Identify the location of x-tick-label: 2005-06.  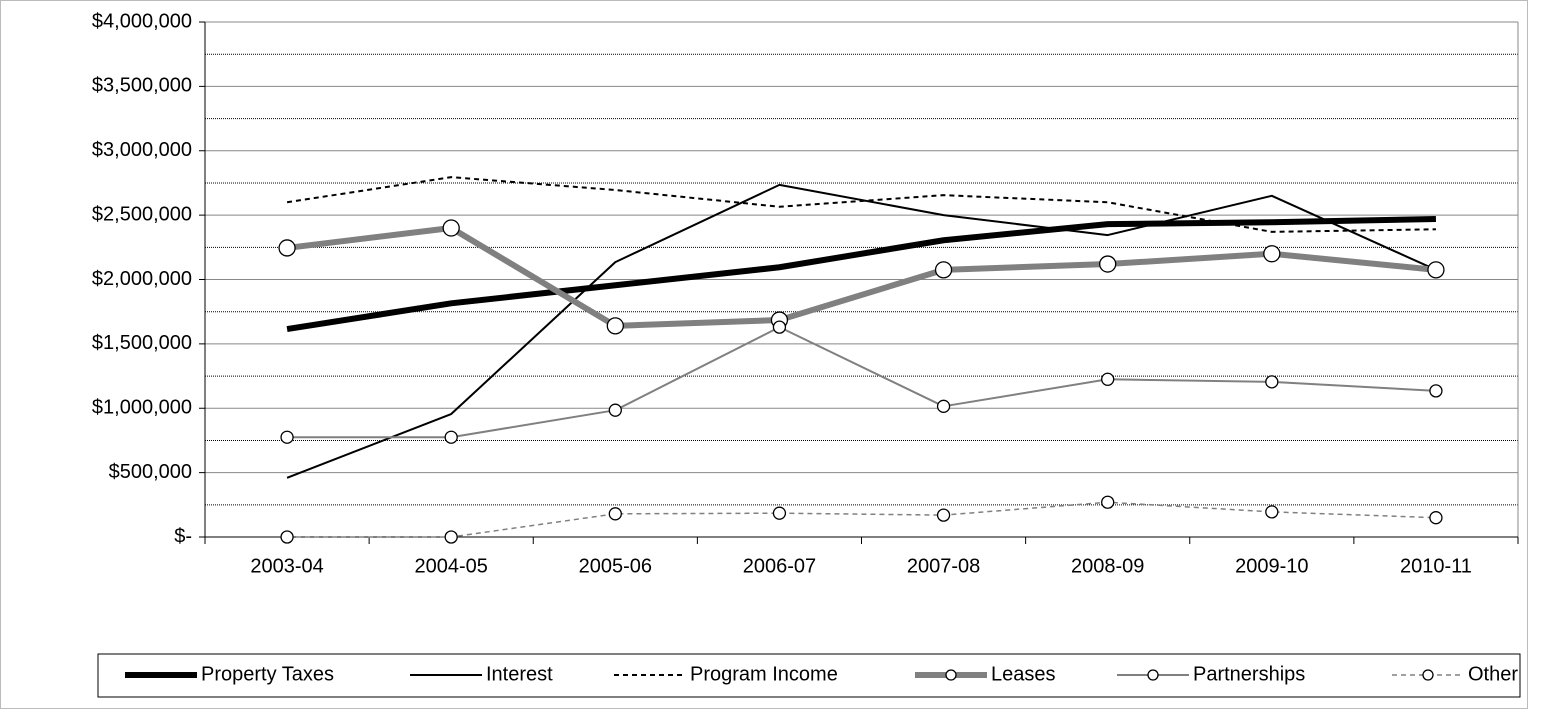
(615, 566).